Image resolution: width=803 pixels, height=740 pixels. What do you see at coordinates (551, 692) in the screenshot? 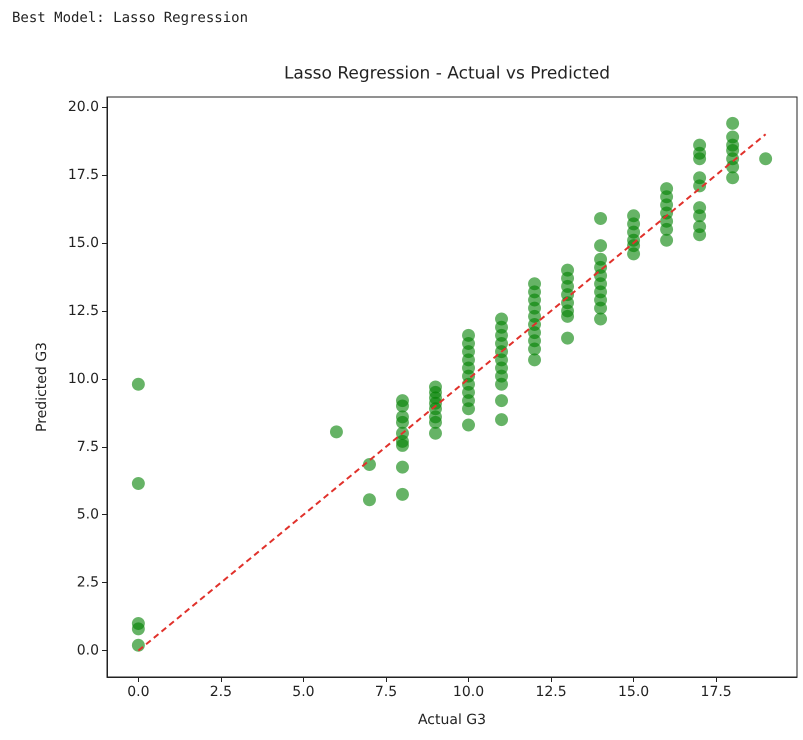
I see `x-tick-label: 12.5` at bounding box center [551, 692].